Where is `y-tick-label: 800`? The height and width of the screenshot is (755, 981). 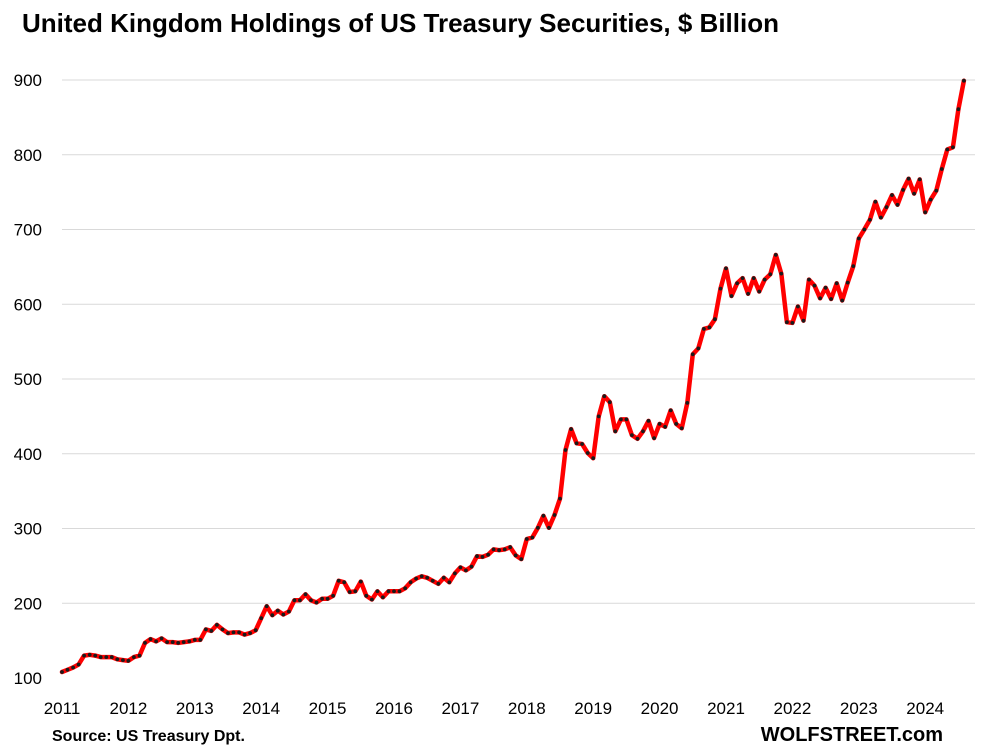
y-tick-label: 800 is located at coordinates (28, 155).